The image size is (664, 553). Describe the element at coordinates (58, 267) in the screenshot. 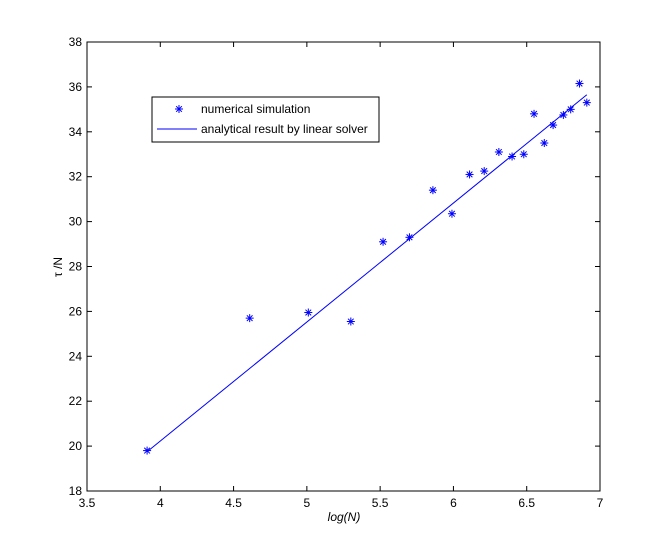

I see `y-axis-label: τ /N` at that location.